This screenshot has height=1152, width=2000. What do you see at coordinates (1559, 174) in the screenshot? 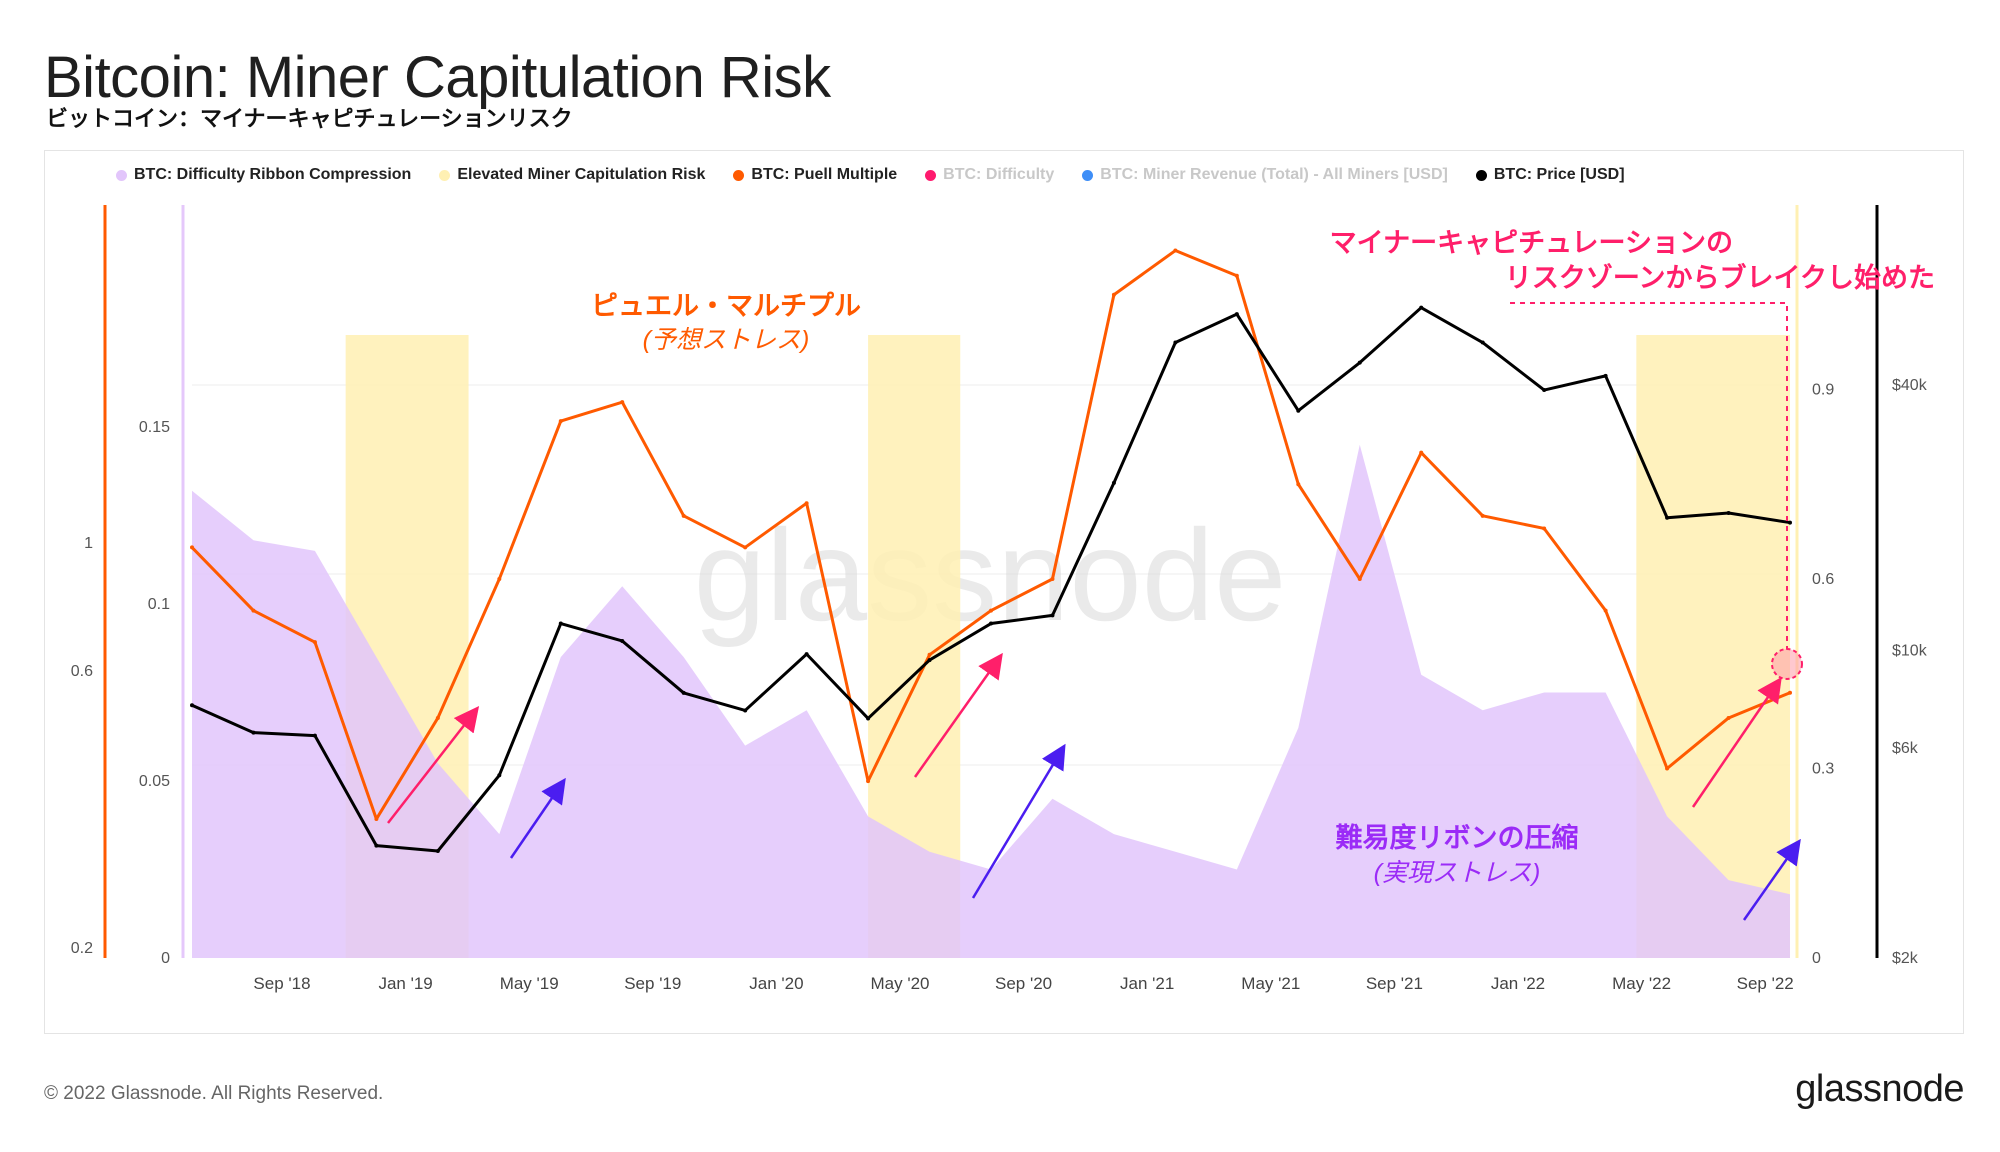
I see `legend-label: BTC: Price [USD]` at bounding box center [1559, 174].